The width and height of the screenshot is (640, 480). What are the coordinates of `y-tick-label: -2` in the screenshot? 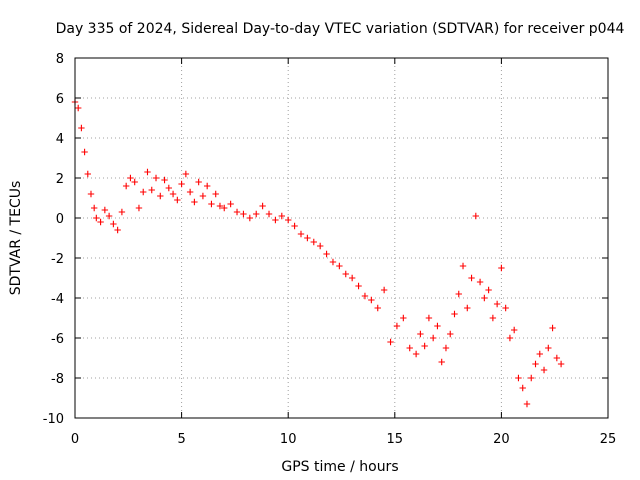 It's located at (57, 259).